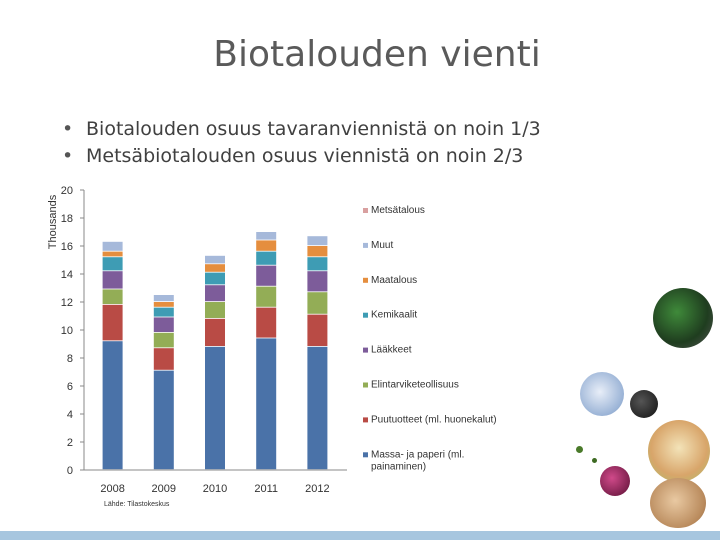 Image resolution: width=720 pixels, height=540 pixels. Describe the element at coordinates (360, 535) in the screenshot. I see `bottom-bar` at that location.